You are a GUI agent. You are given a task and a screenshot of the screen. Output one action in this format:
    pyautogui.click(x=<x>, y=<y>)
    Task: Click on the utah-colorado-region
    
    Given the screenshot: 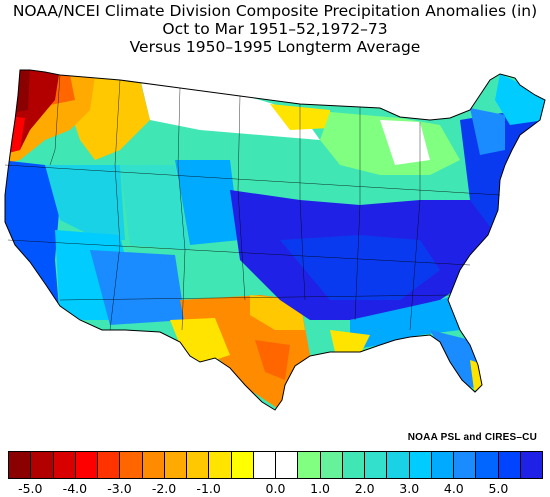 What is the action you would take?
    pyautogui.click(x=155, y=207)
    